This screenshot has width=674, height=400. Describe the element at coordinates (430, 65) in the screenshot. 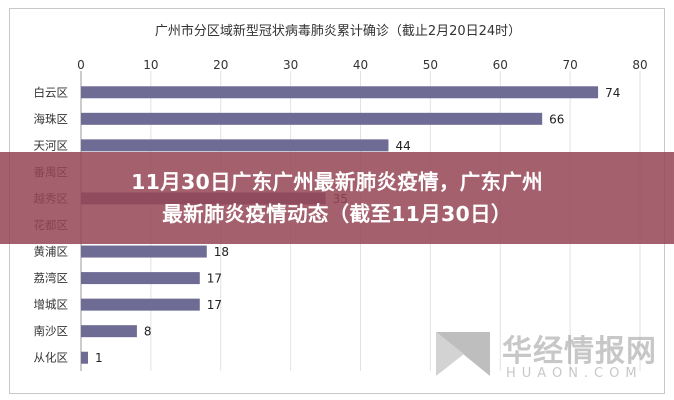

I see `x-tick-label: 50` at that location.